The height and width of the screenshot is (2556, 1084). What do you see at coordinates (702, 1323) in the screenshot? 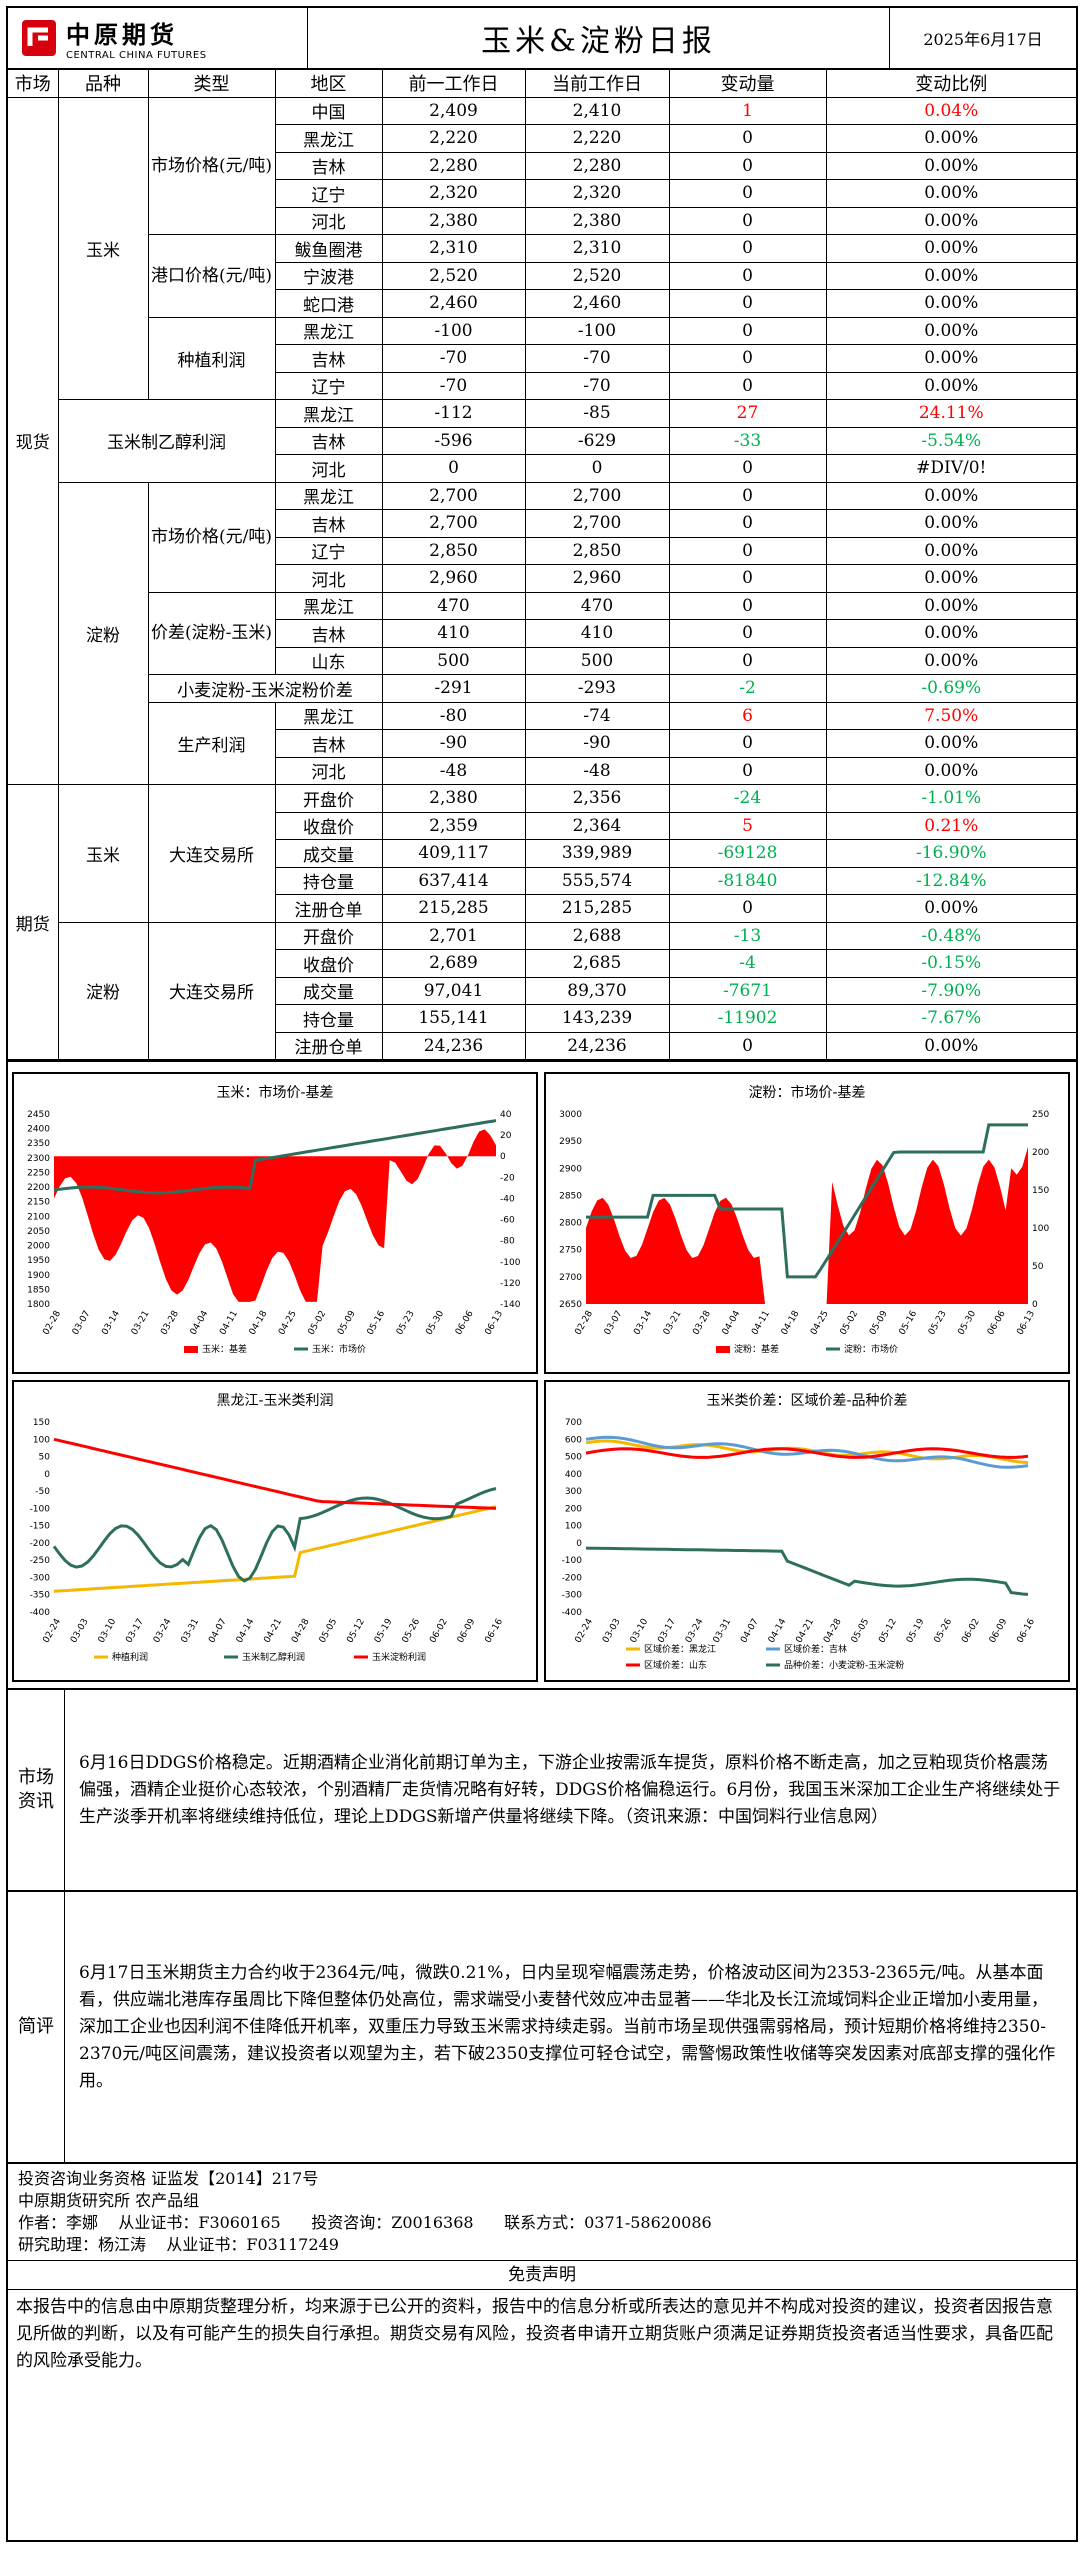
I see `x-tick-label: 03-28` at bounding box center [702, 1323].